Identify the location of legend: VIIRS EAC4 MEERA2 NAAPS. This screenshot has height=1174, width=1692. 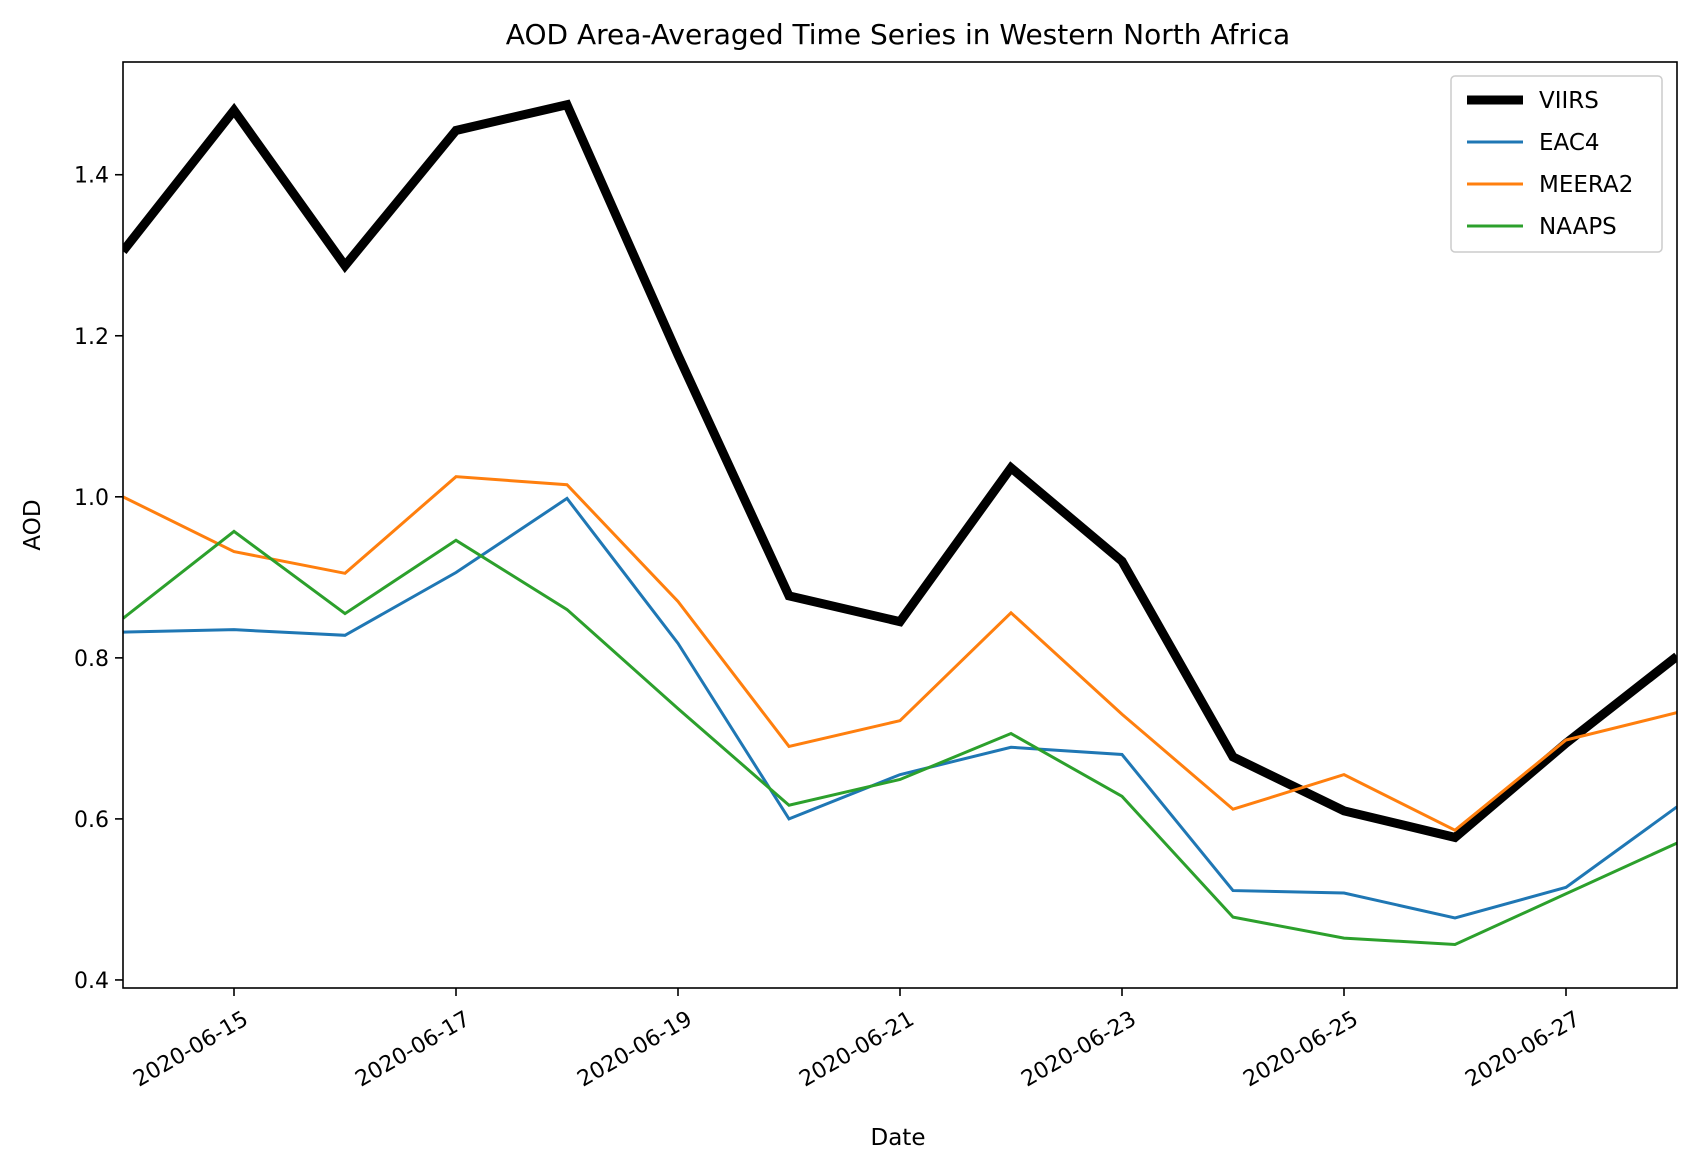
(1556, 164).